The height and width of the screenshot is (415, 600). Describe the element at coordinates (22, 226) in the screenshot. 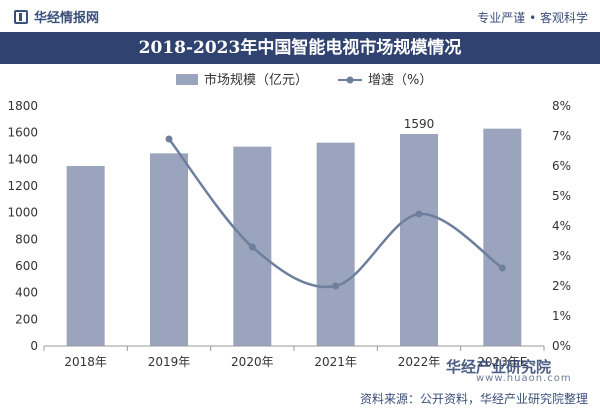

I see `left-axis: 0 200 400 600 800 1000 1200 1400 1600 1800` at that location.